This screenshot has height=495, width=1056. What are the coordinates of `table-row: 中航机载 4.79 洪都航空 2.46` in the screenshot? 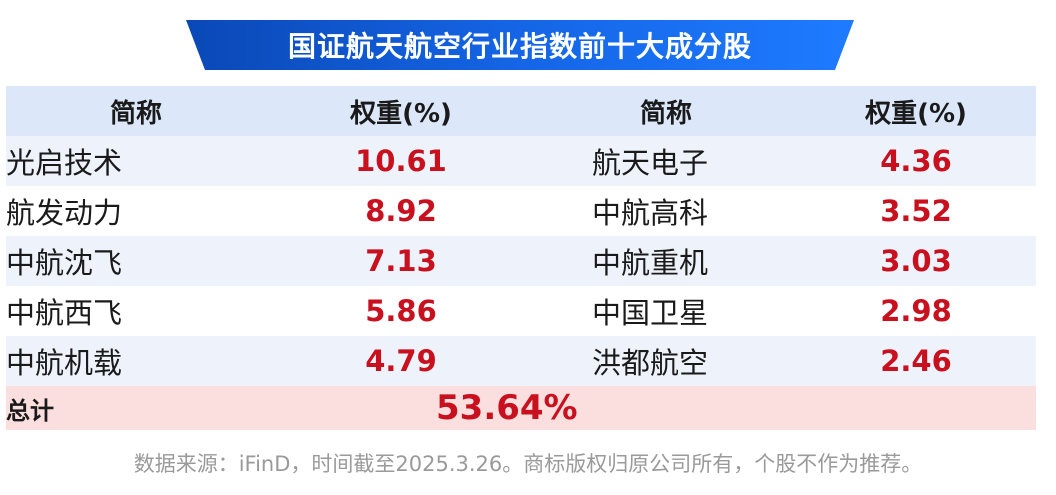 It's located at (521, 361).